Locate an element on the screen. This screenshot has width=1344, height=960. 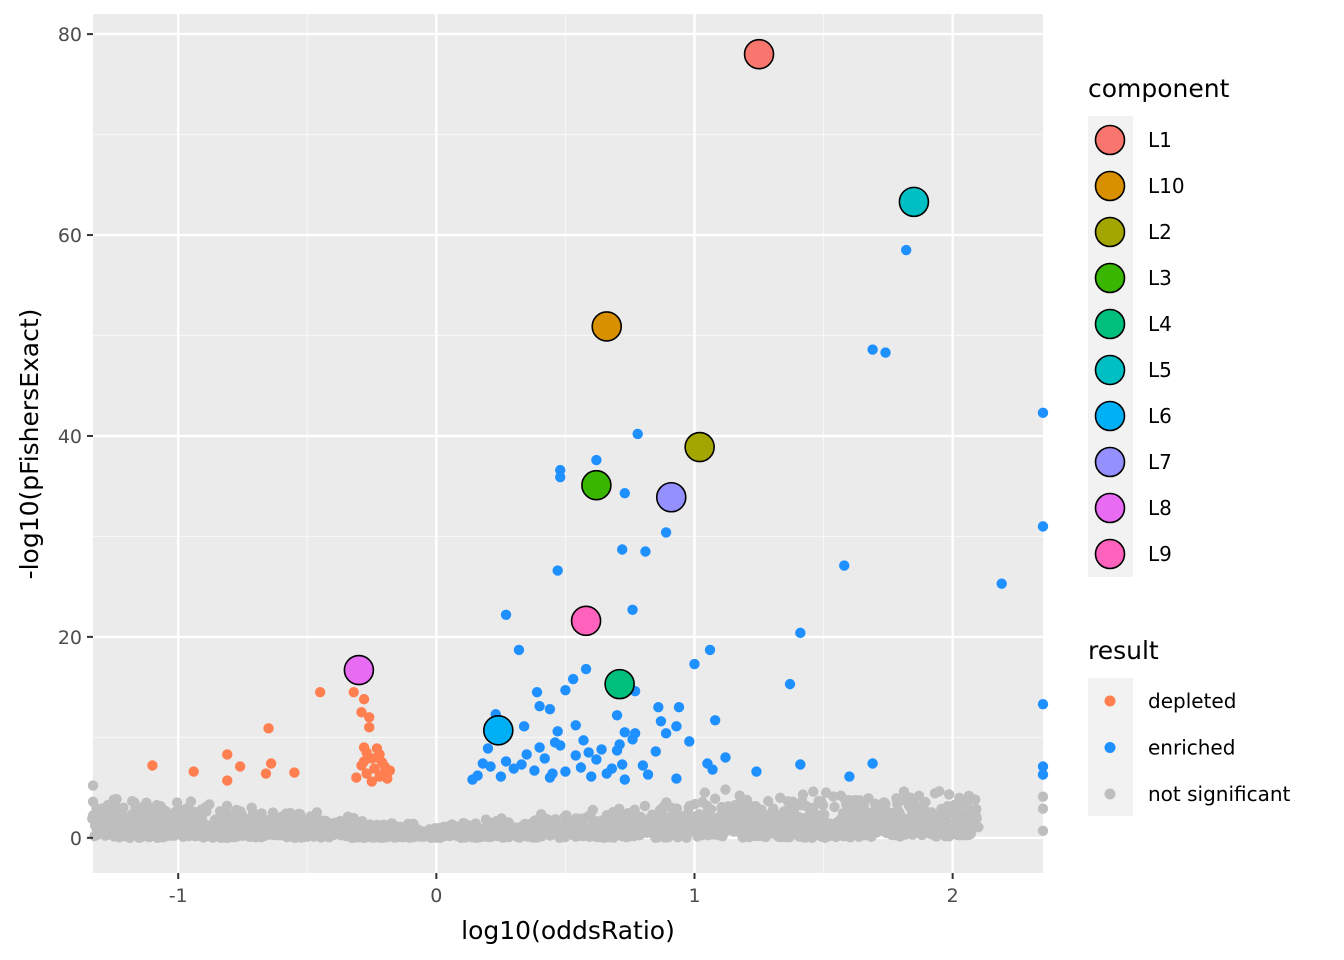
component-legend-label: L4 is located at coordinates (1160, 324).